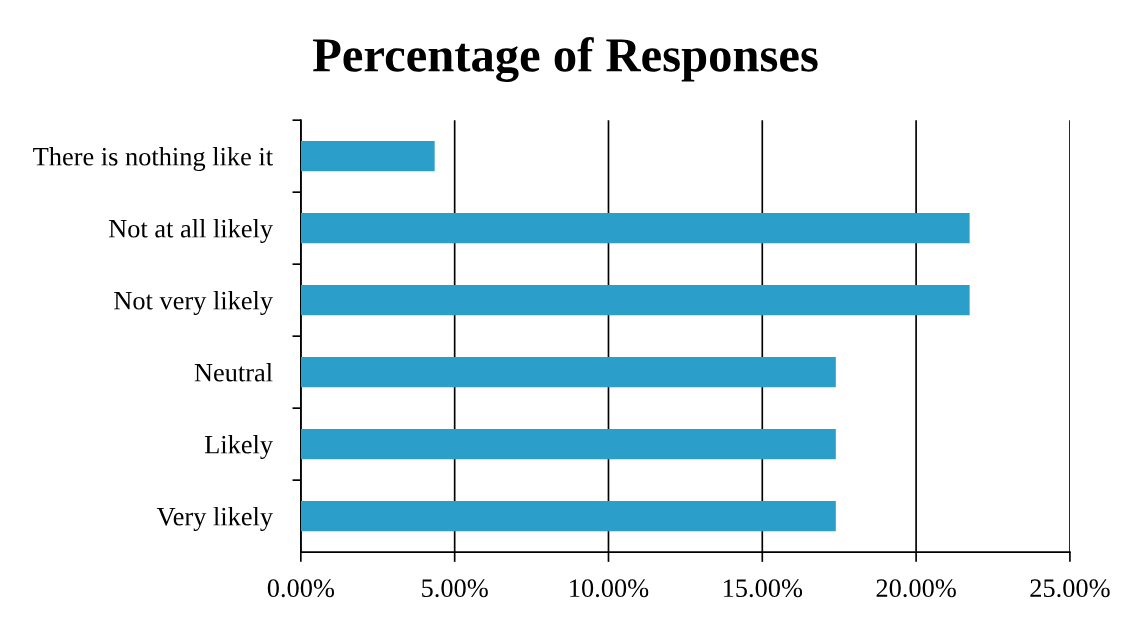 The height and width of the screenshot is (626, 1131). I want to click on x-tick-label: 0.00%, so click(301, 588).